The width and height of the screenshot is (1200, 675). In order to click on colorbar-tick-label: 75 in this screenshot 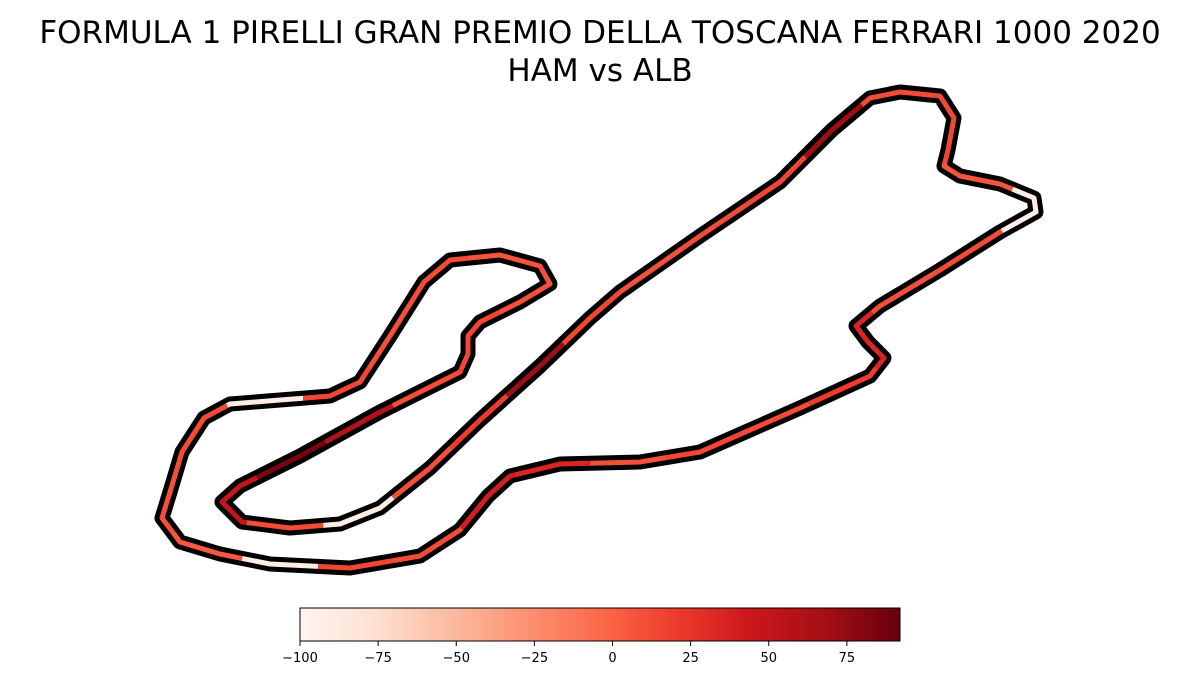, I will do `click(847, 658)`.